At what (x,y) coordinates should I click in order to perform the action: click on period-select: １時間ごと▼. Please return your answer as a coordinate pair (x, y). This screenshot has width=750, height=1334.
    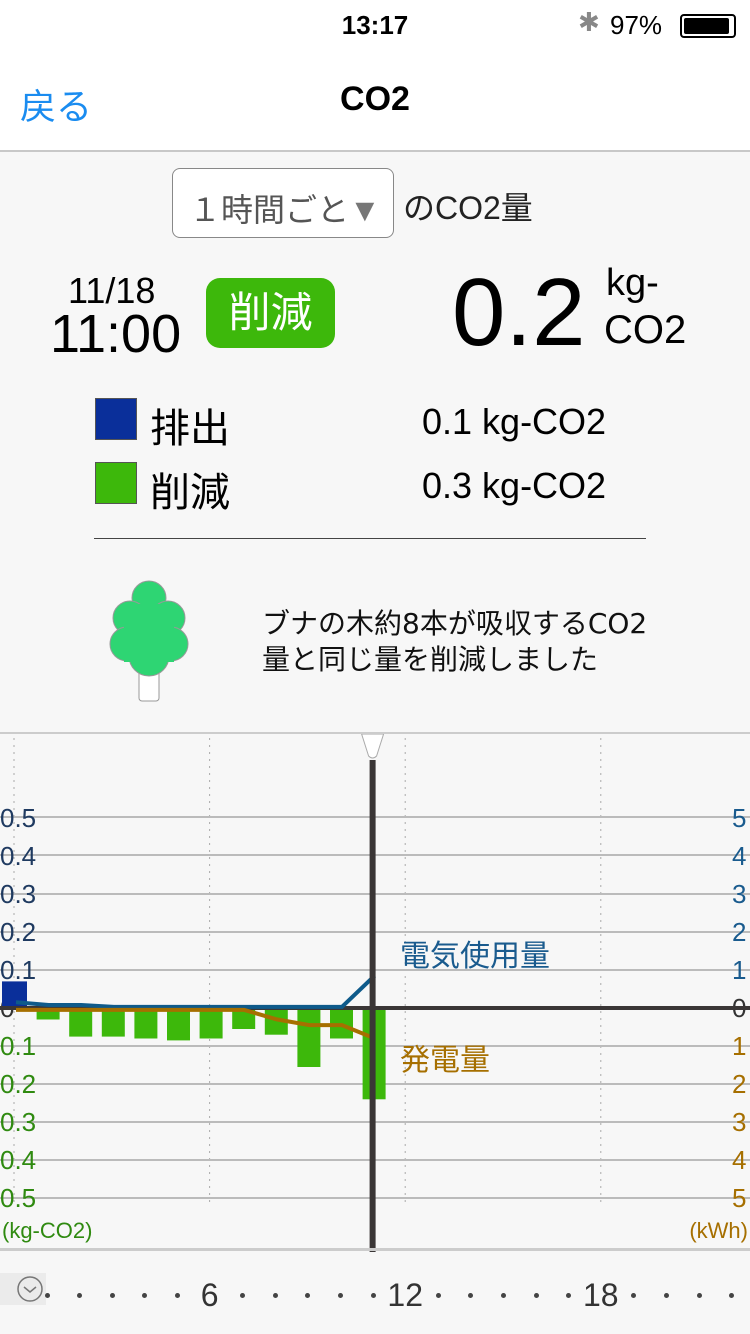
    Looking at the image, I should click on (283, 203).